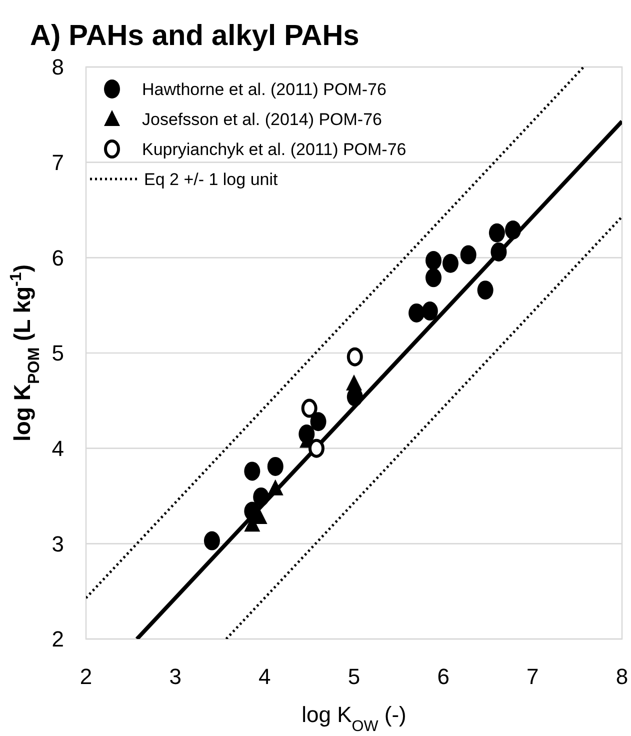 The height and width of the screenshot is (736, 631). Describe the element at coordinates (58, 163) in the screenshot. I see `y-tick-label: 7` at that location.